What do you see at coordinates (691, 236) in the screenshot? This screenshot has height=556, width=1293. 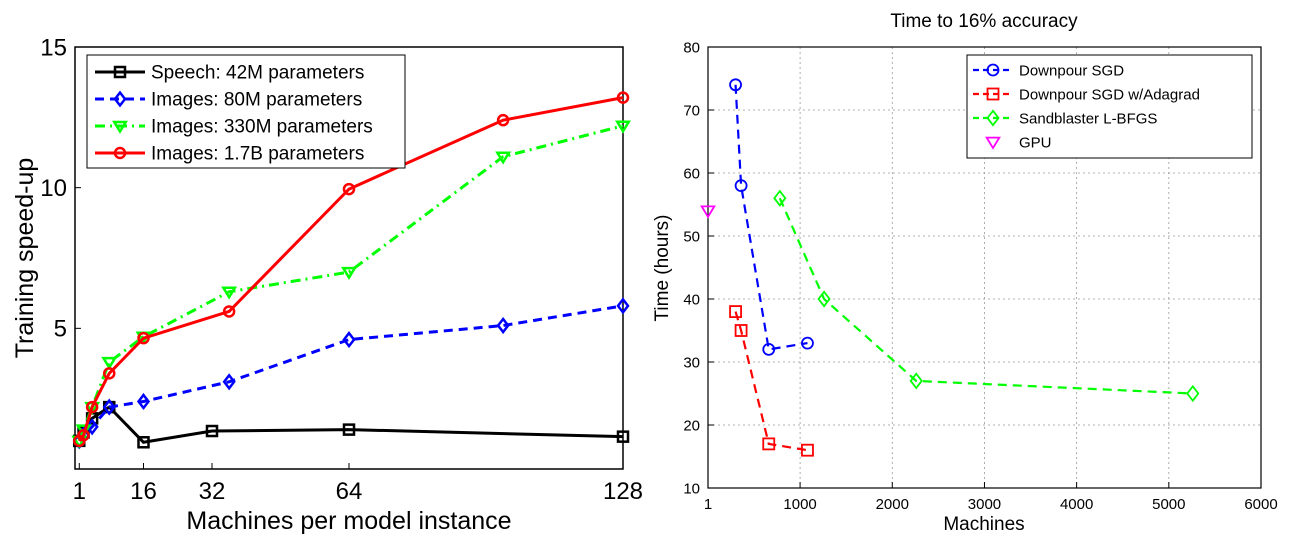 I see `y-tick-label: 50` at bounding box center [691, 236].